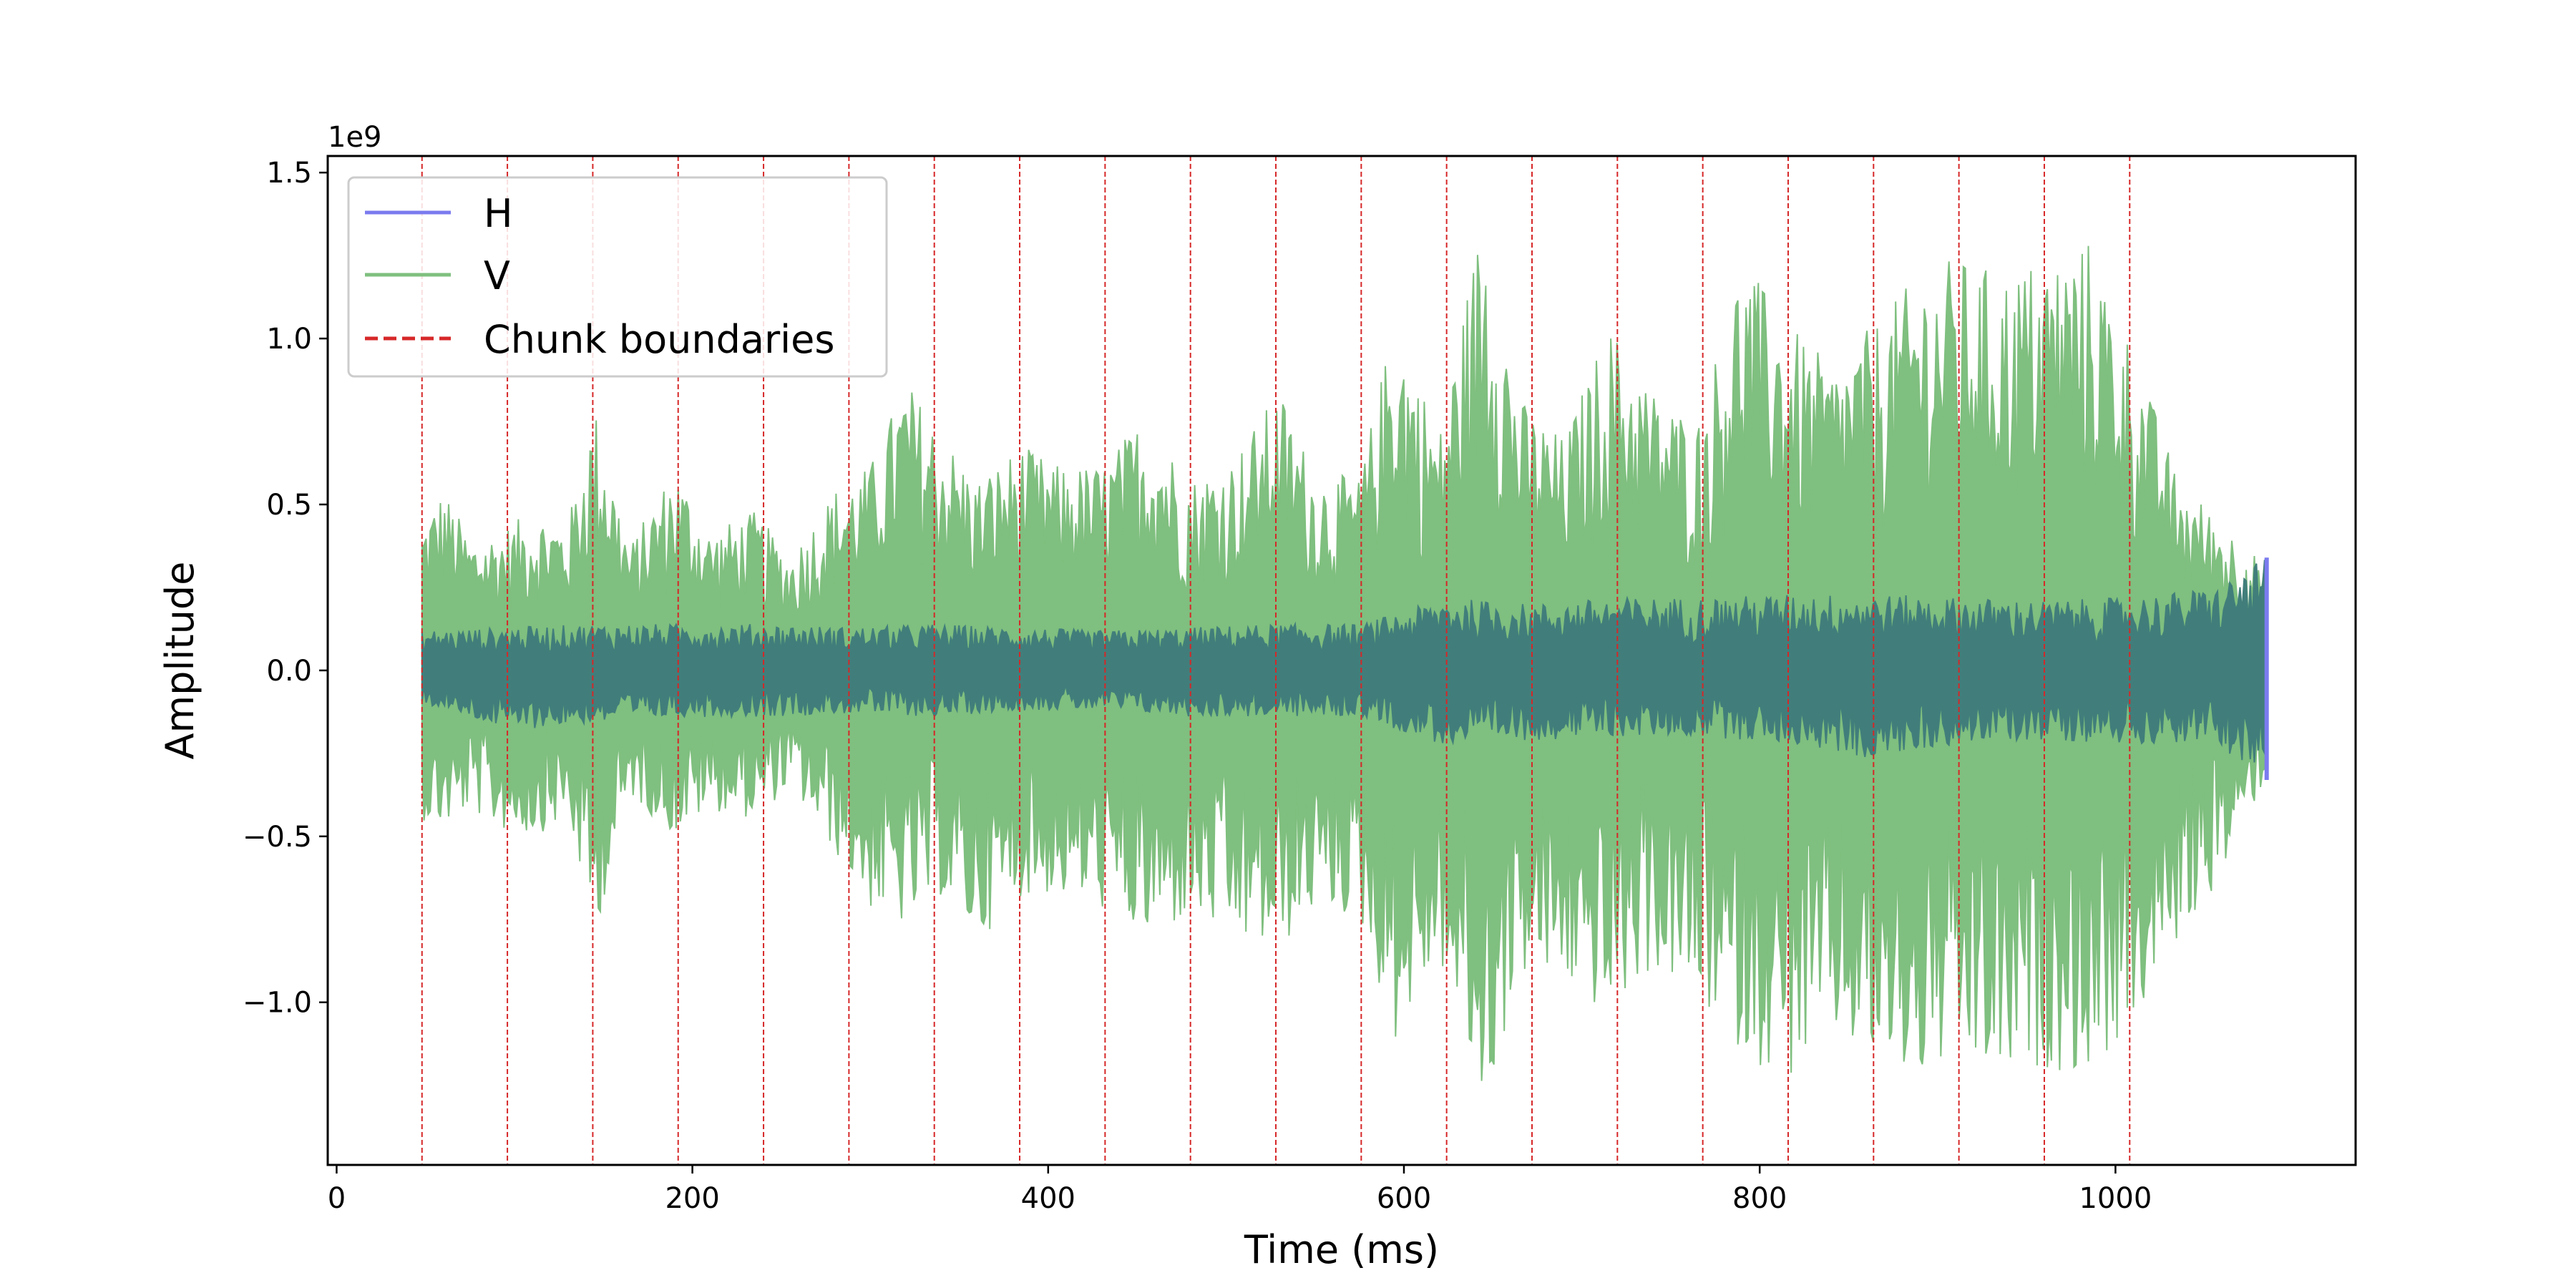 The height and width of the screenshot is (1288, 2576). What do you see at coordinates (337, 1198) in the screenshot?
I see `x-tick-label: 0` at bounding box center [337, 1198].